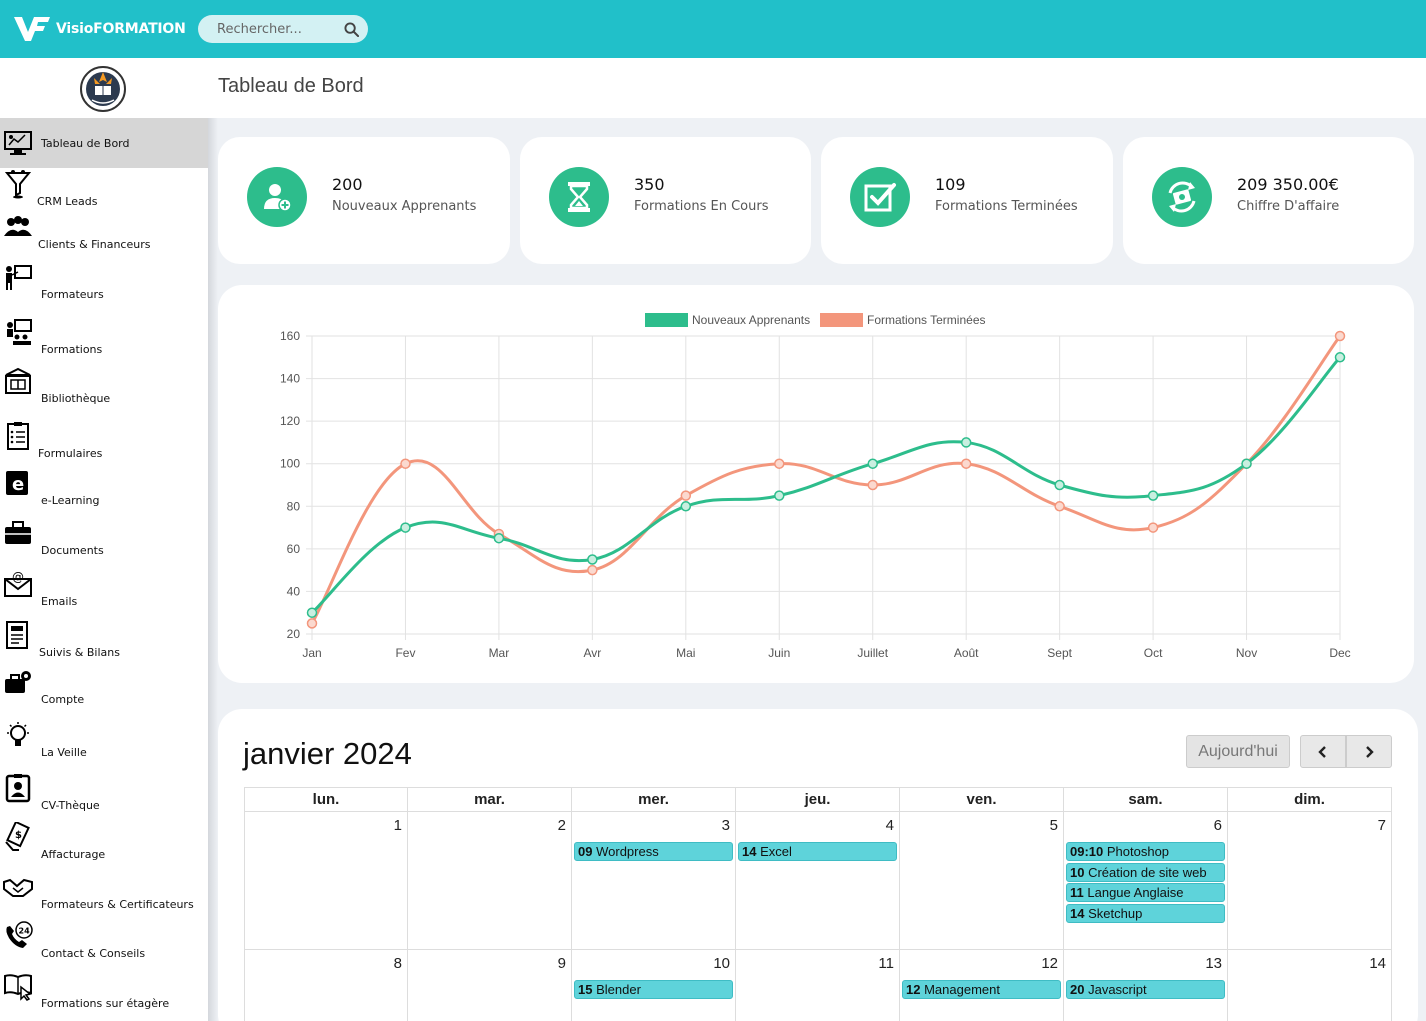 The height and width of the screenshot is (1021, 1426). Describe the element at coordinates (1053, 825) in the screenshot. I see `day-number: 5` at that location.